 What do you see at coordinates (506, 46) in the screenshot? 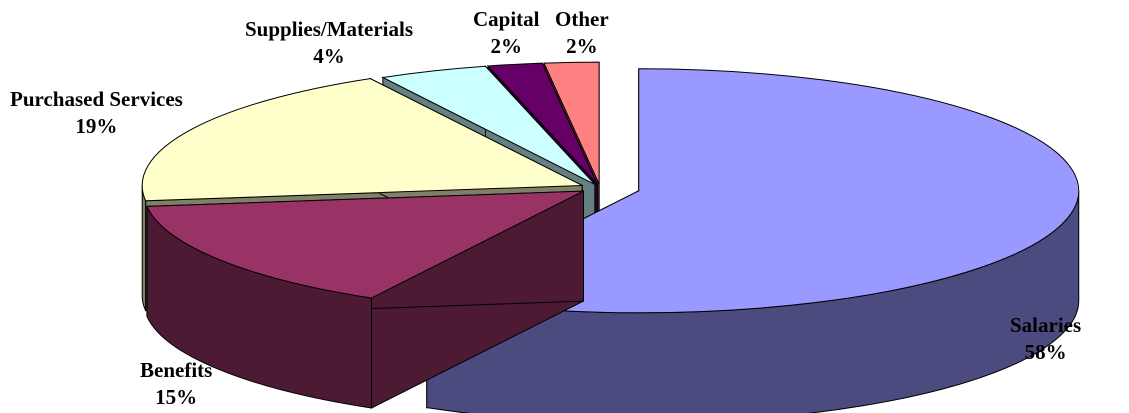
I see `slice-label-capital-value: 2%` at bounding box center [506, 46].